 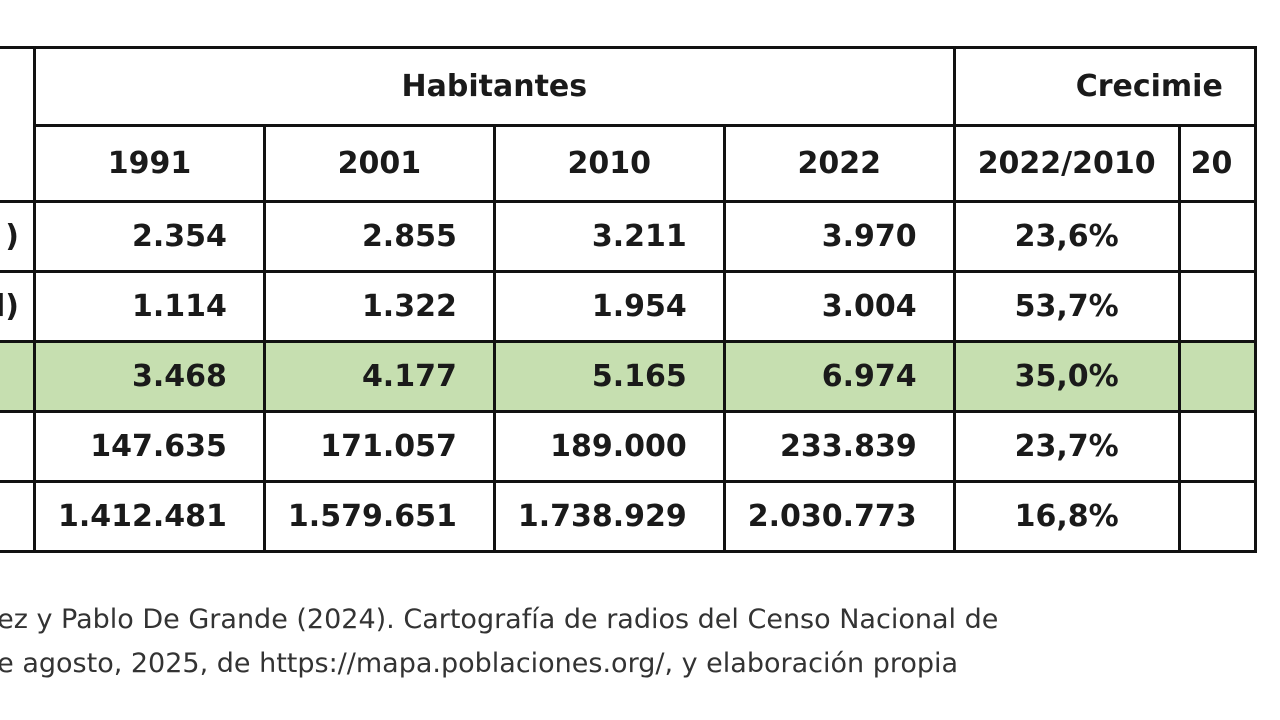 I want to click on row-label: l), so click(x=18, y=306).